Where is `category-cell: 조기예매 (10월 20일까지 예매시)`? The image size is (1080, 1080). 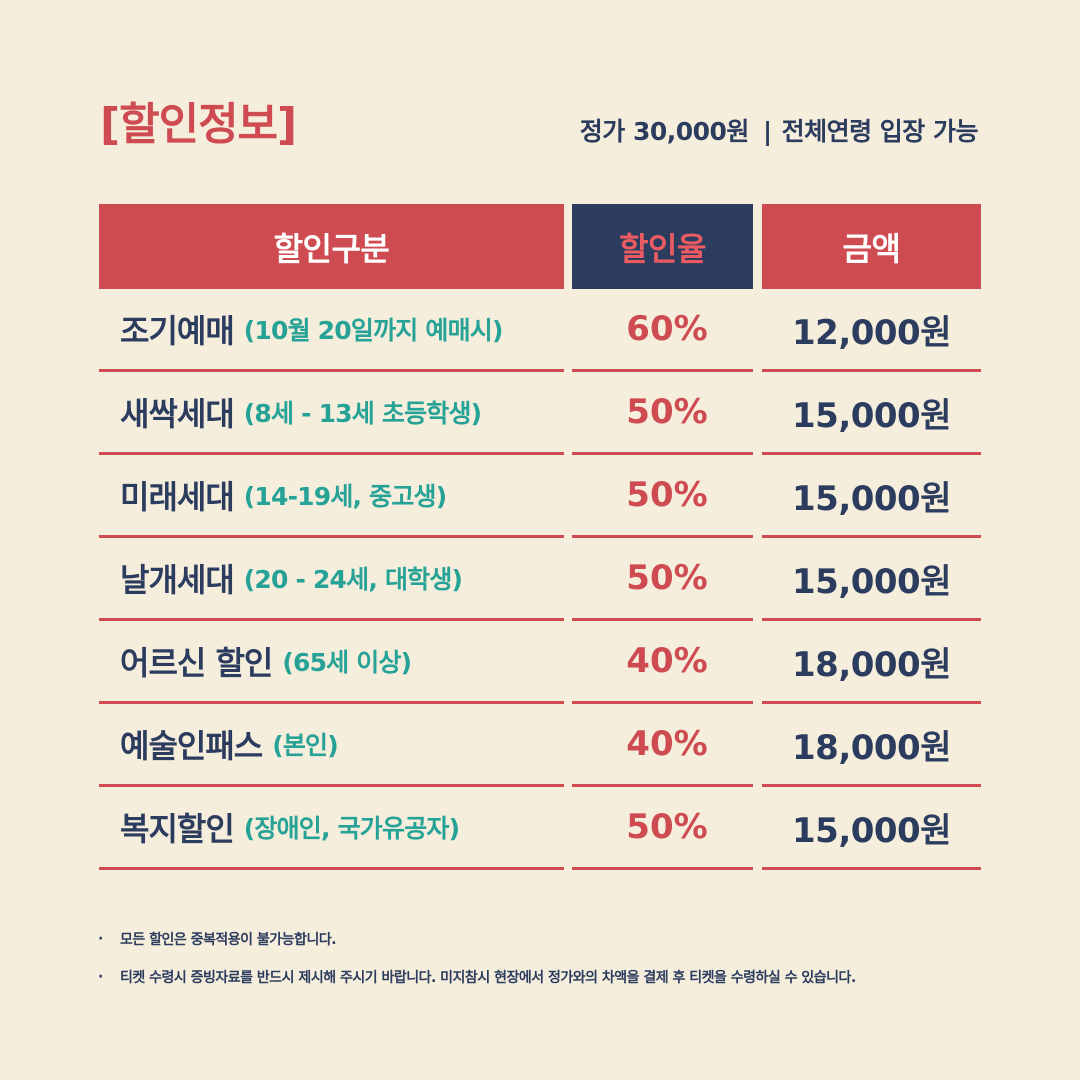
category-cell: 조기예매 (10월 20일까지 예매시) is located at coordinates (311, 329).